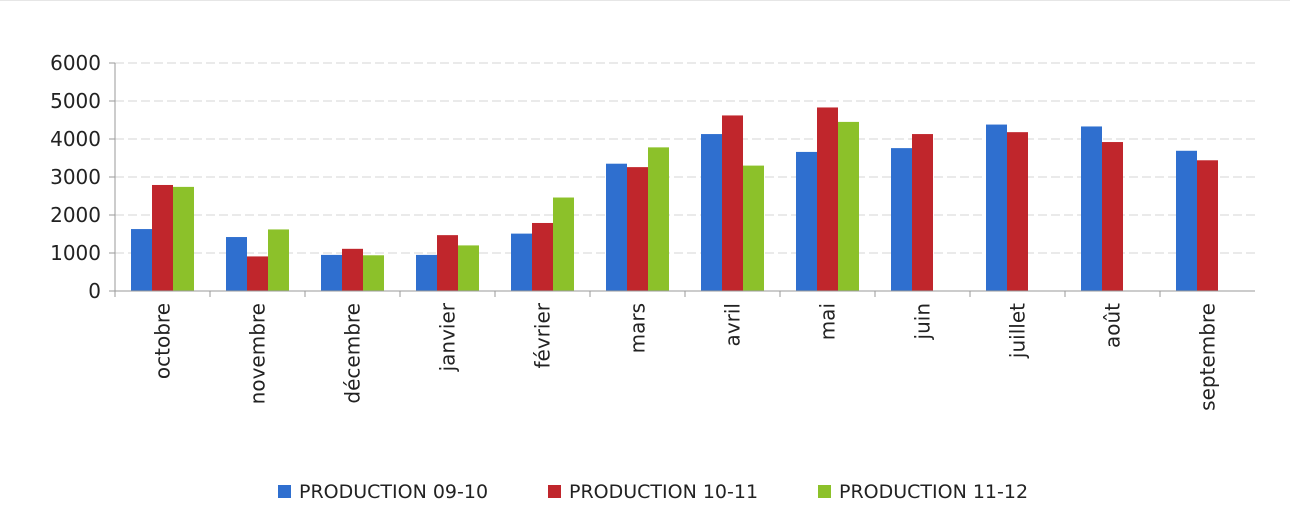  What do you see at coordinates (393, 492) in the screenshot?
I see `legend-label: PRODUCTION 09-10` at bounding box center [393, 492].